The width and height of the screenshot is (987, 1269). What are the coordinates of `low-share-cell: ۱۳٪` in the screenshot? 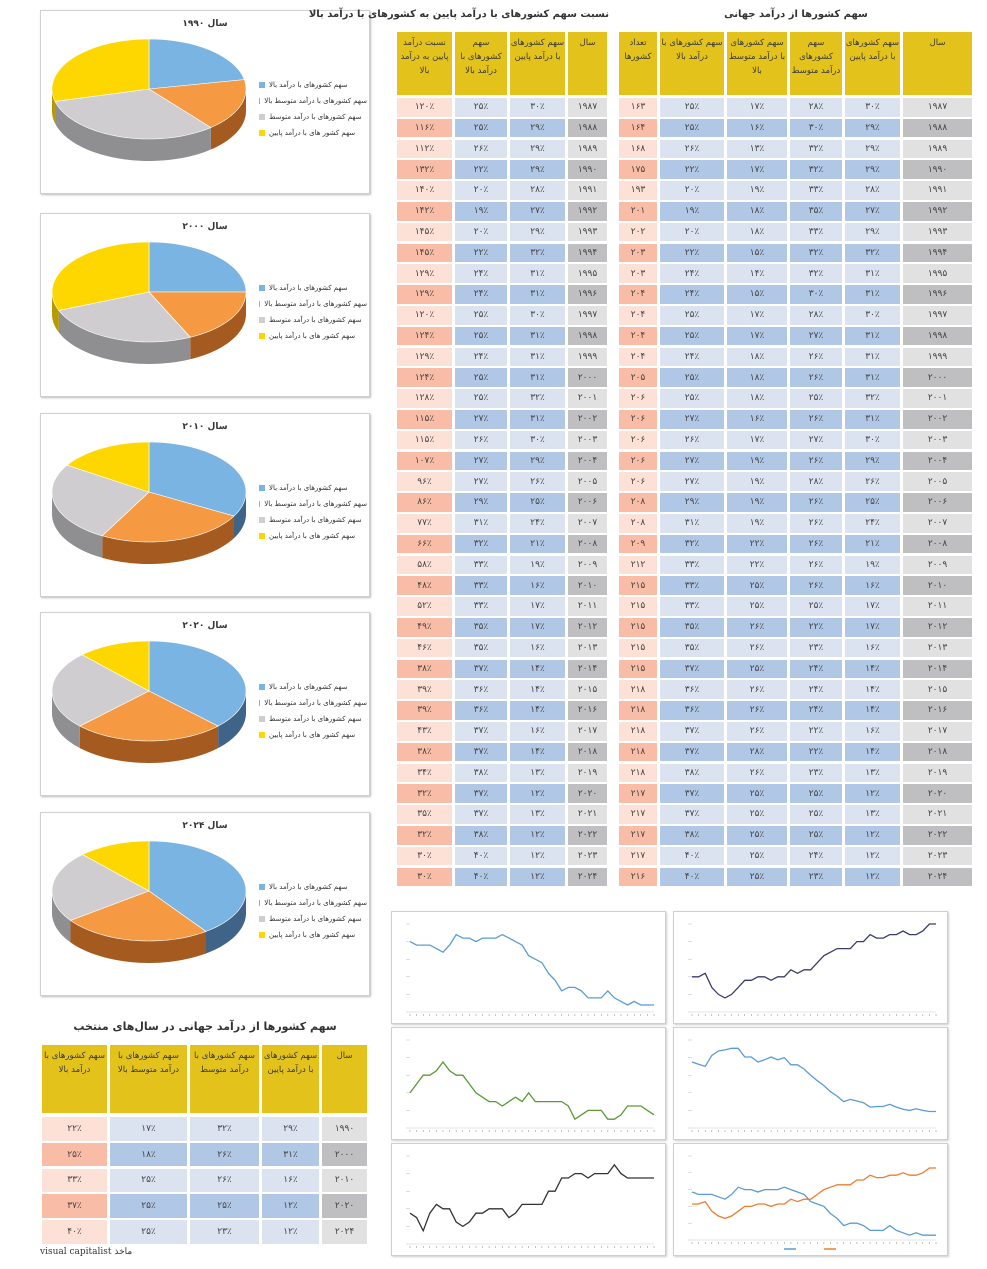 It's located at (872, 773).